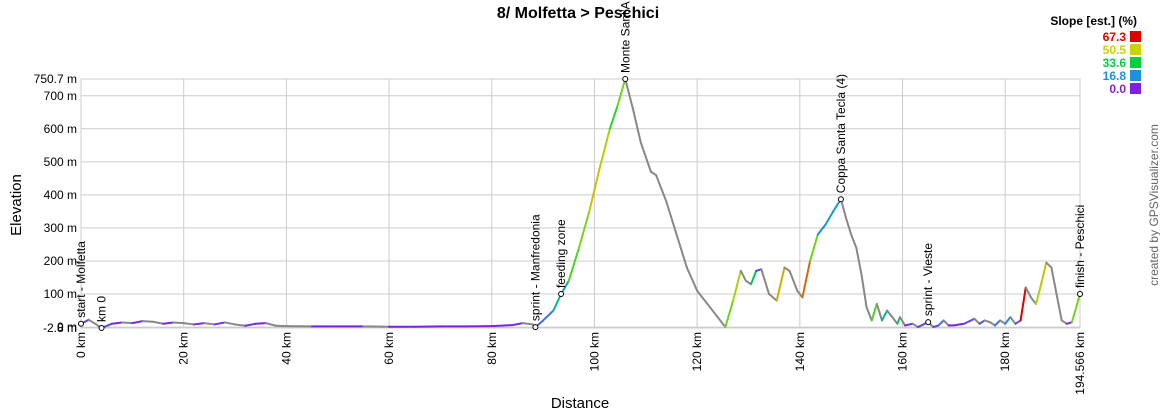  What do you see at coordinates (1115, 63) in the screenshot?
I see `legend-label: 33.6` at bounding box center [1115, 63].